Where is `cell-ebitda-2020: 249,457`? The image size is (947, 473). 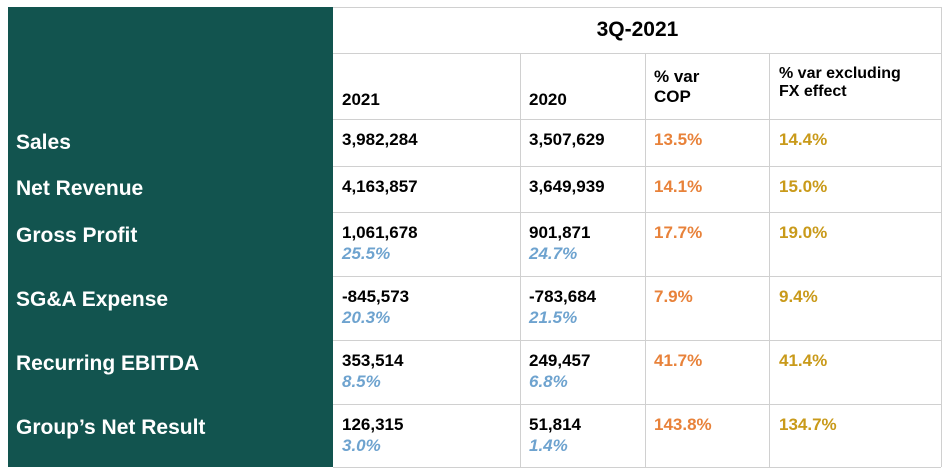
cell-ebitda-2020: 249,457 is located at coordinates (560, 360).